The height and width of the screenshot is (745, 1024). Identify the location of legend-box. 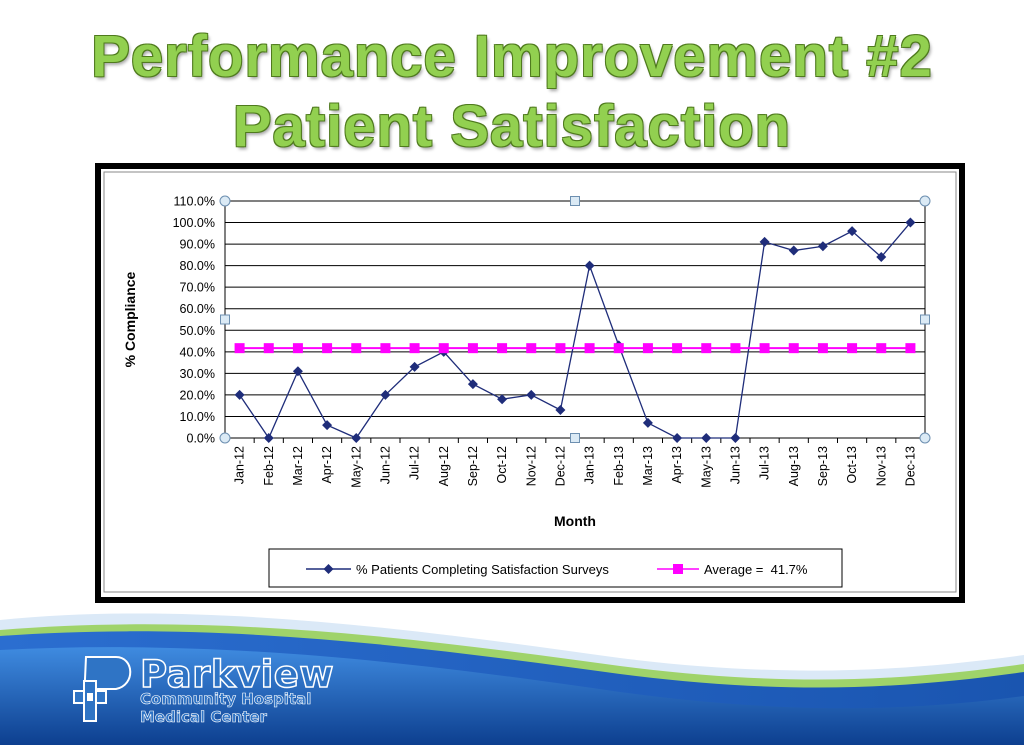
(555, 568).